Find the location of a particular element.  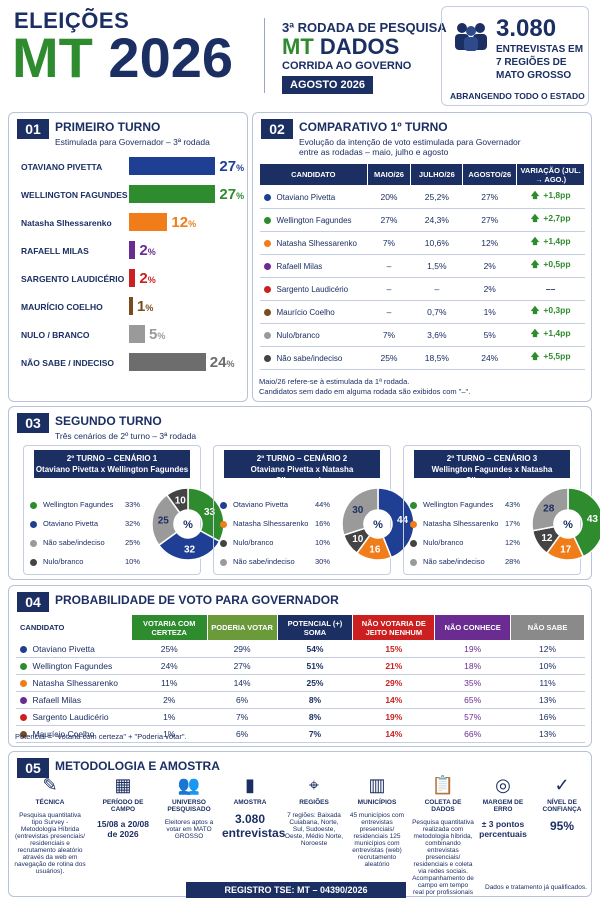

legend-value: 17% is located at coordinates (512, 523).